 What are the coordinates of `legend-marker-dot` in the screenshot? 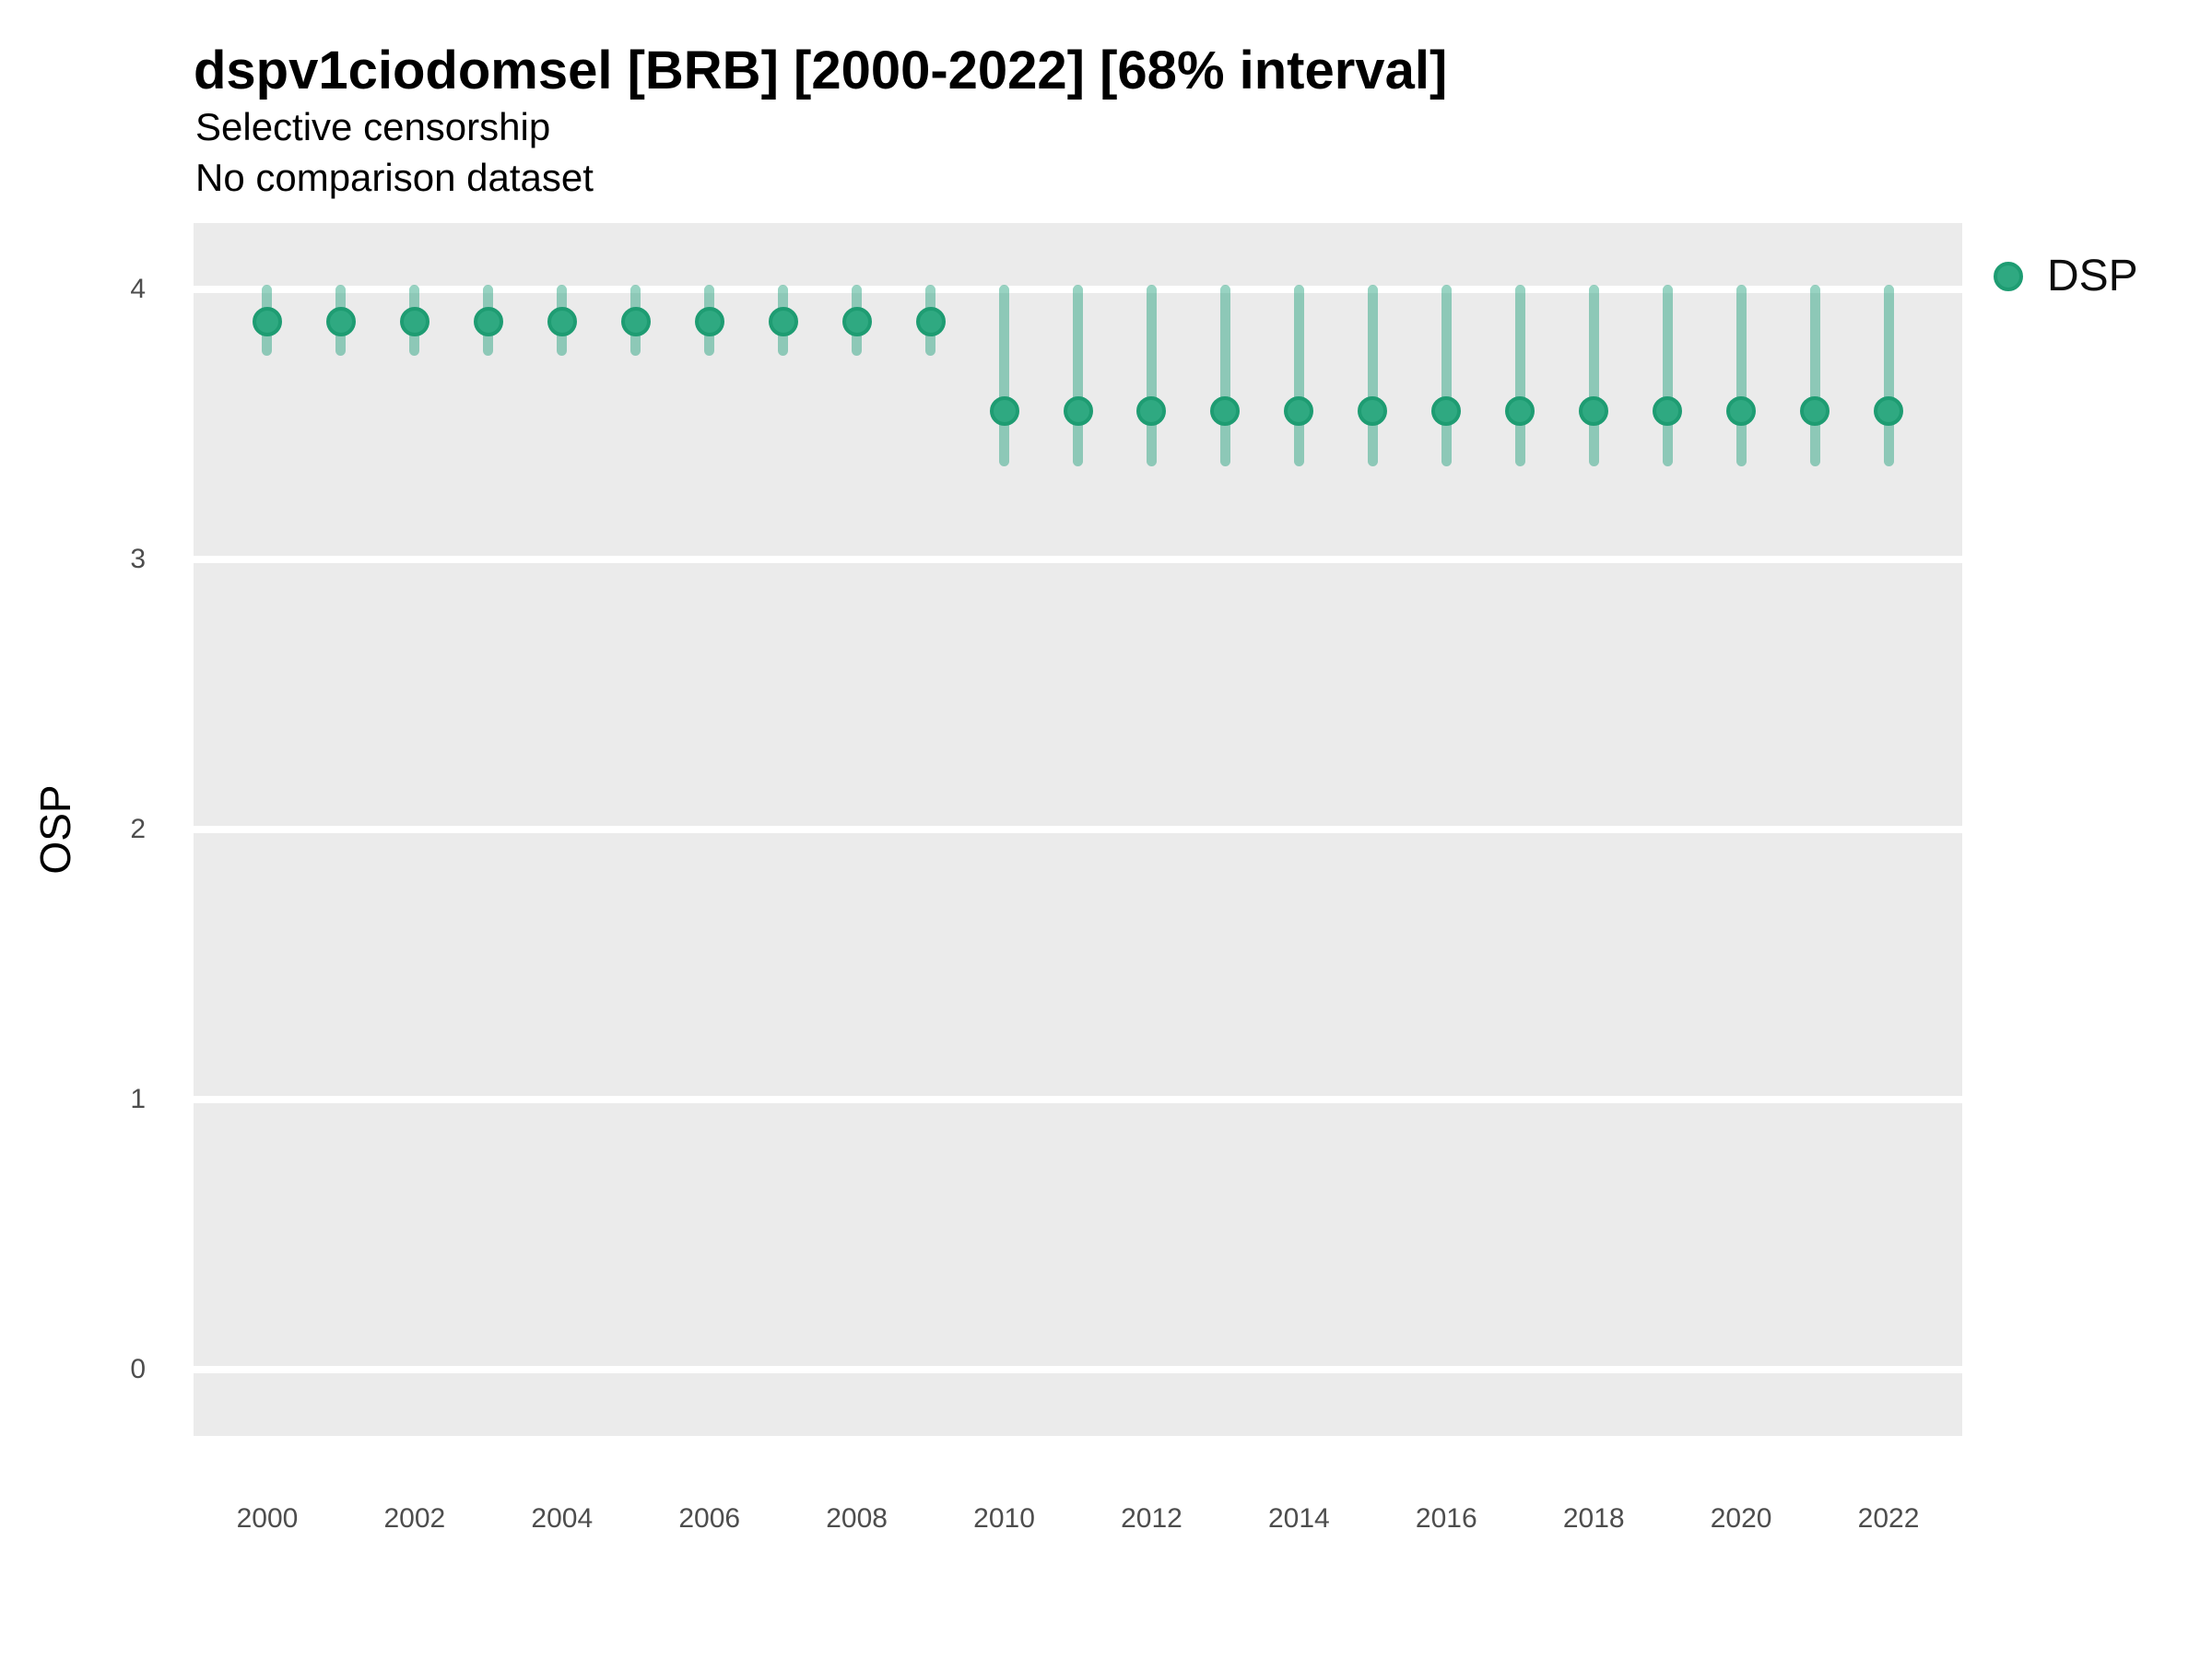 It's located at (2008, 276).